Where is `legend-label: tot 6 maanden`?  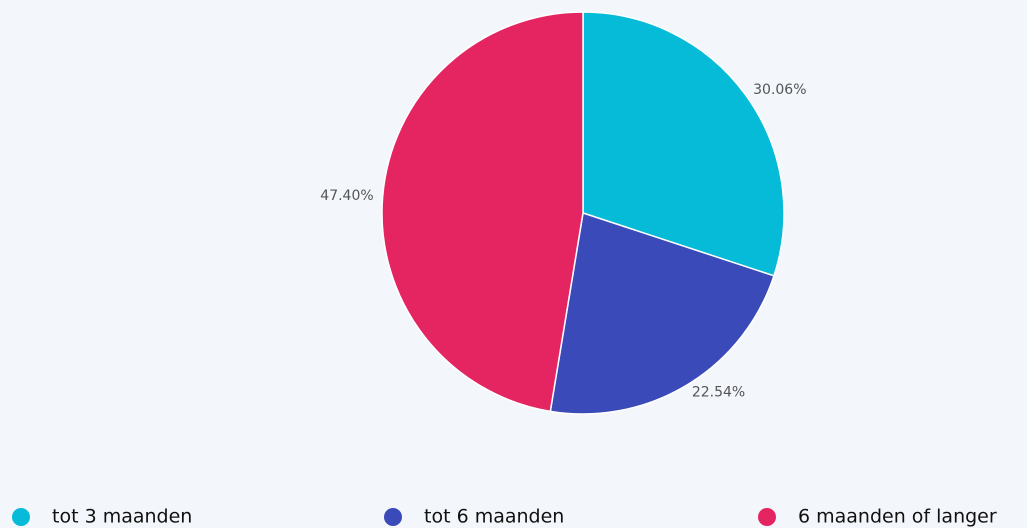
legend-label: tot 6 maanden is located at coordinates (494, 517).